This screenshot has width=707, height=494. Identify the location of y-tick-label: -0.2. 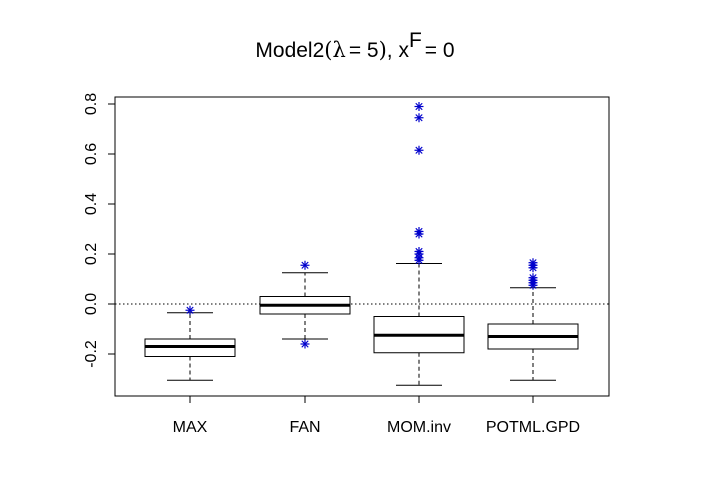
(91, 354).